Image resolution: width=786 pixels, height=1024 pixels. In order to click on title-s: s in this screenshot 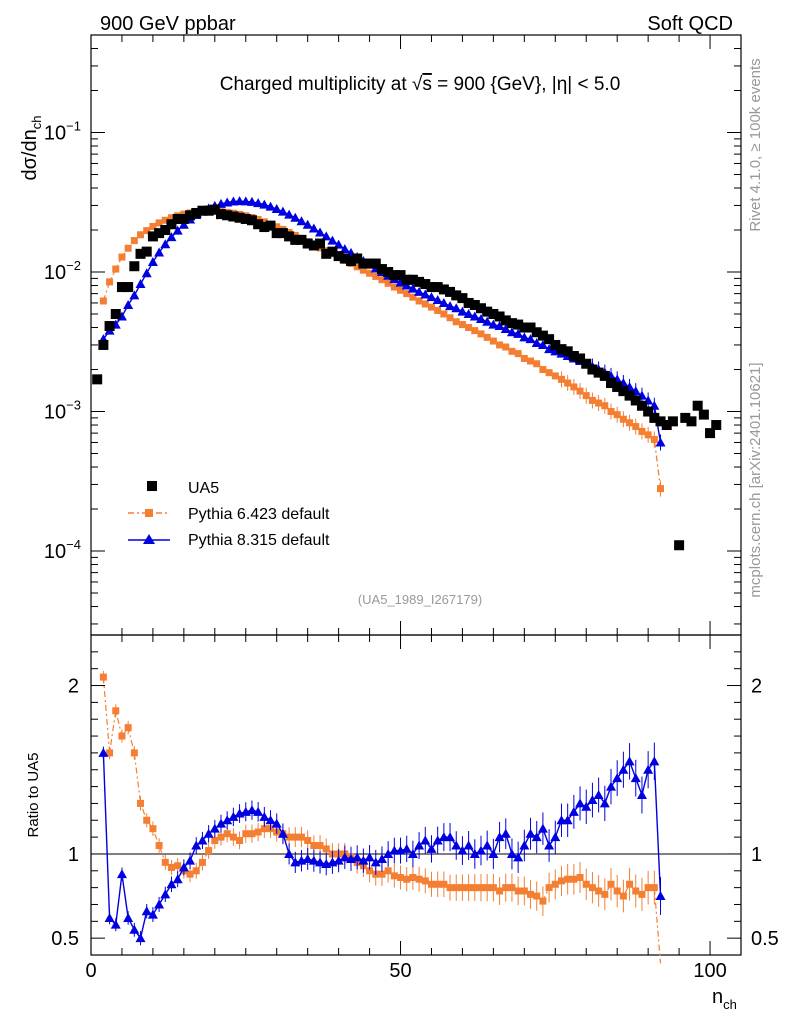, I will do `click(427, 84)`.